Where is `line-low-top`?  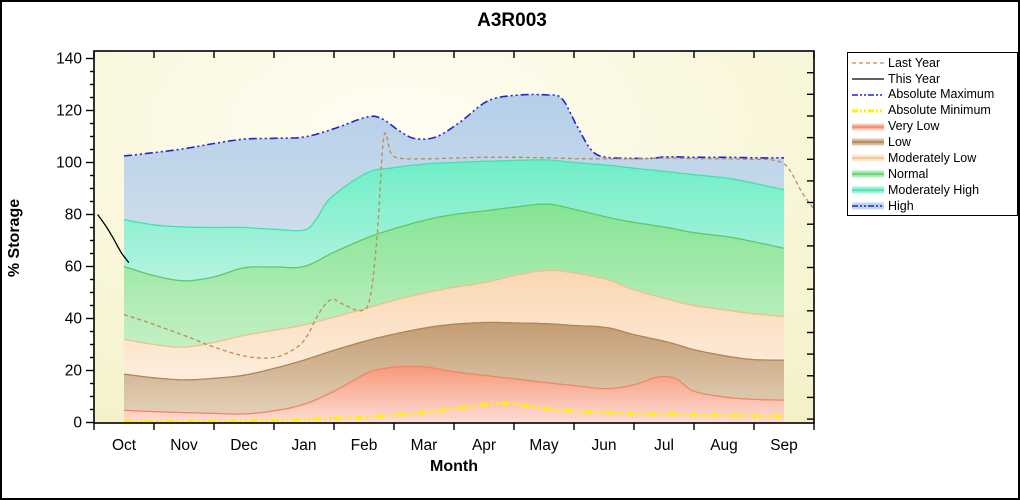
line-low-top is located at coordinates (453, 351).